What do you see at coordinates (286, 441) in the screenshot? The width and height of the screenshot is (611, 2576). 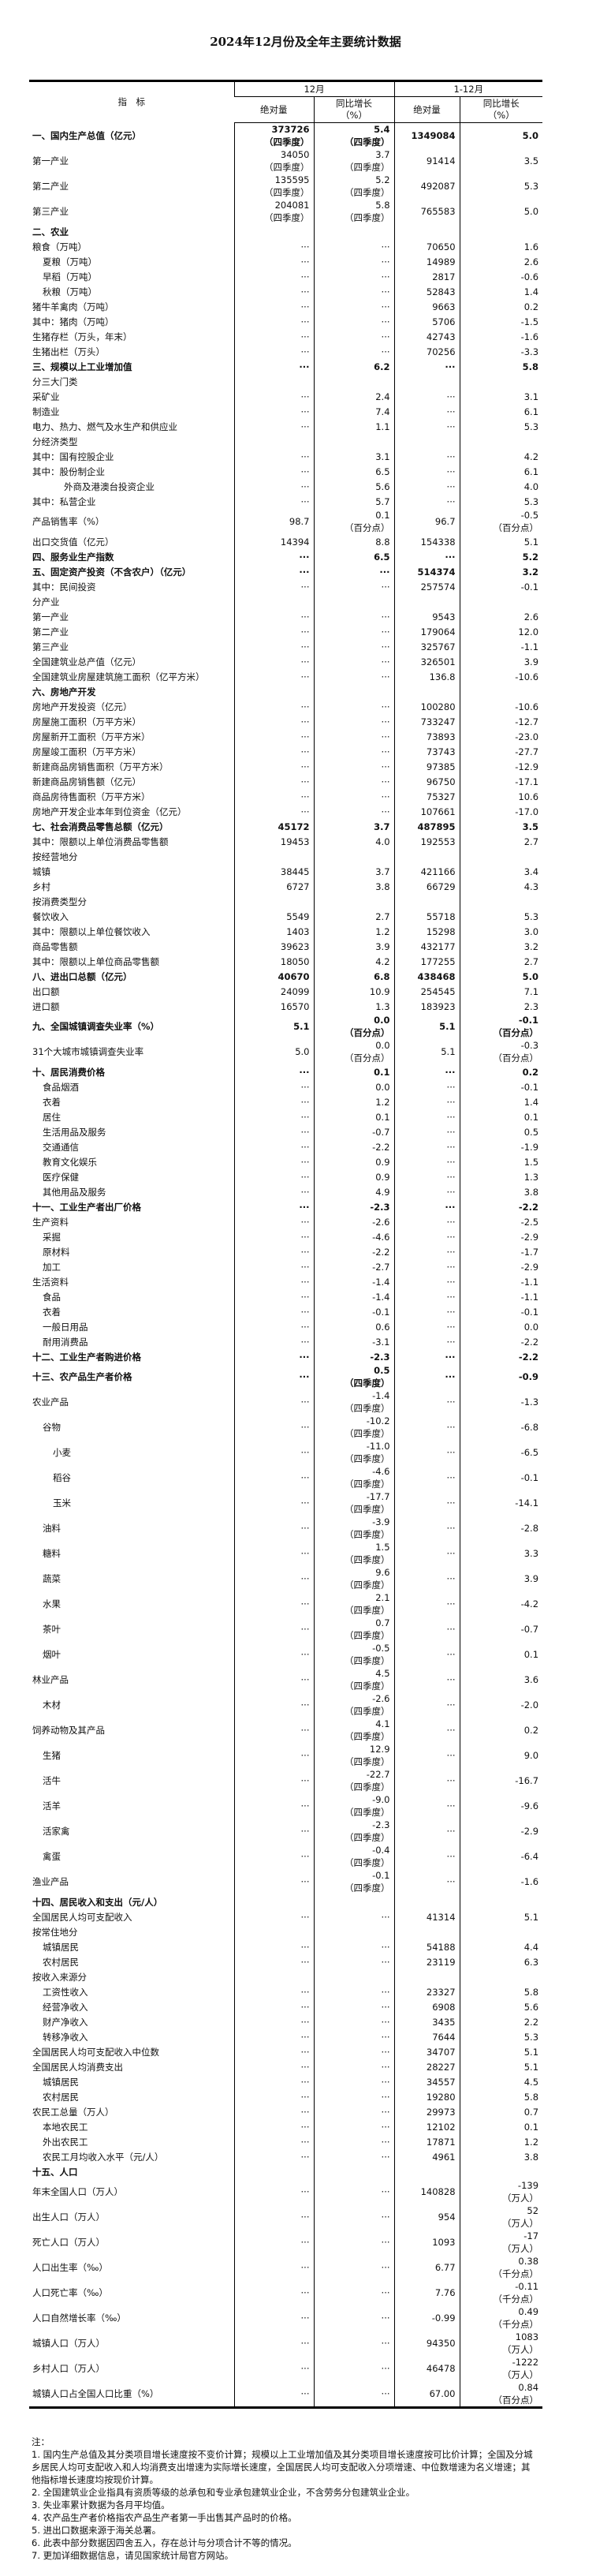 I see `section-row: 分经济类型` at bounding box center [286, 441].